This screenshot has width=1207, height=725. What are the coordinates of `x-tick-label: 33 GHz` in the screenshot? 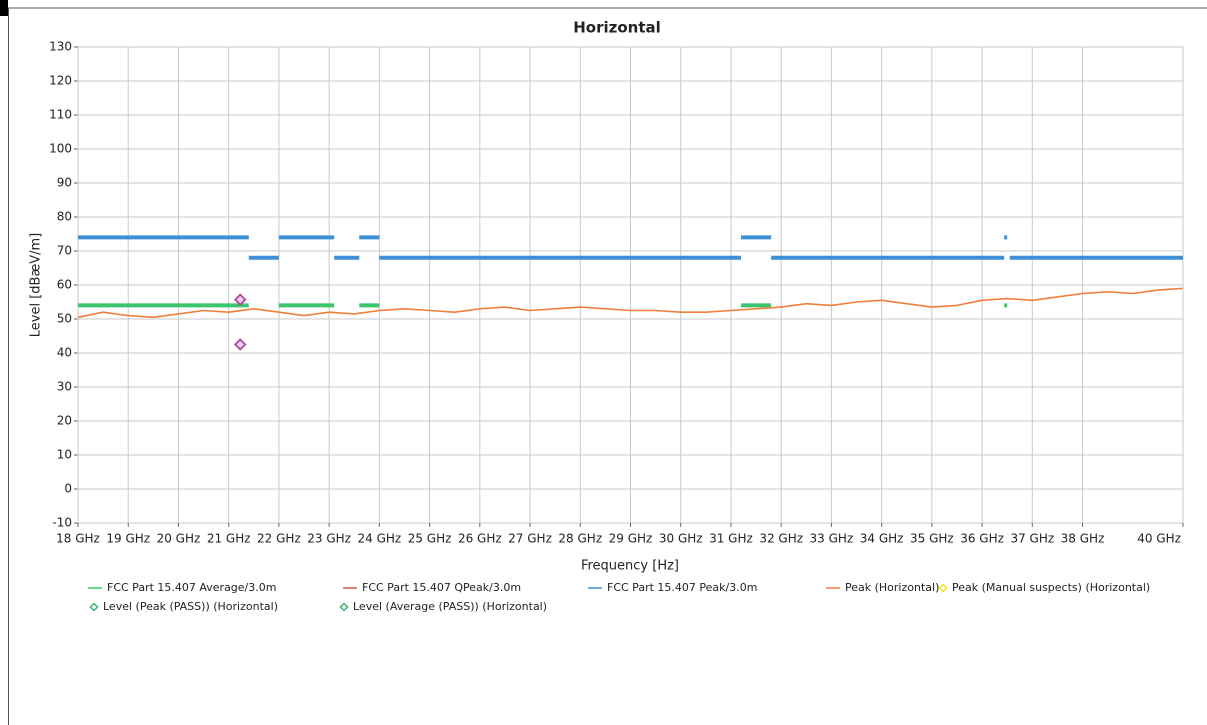 It's located at (832, 539).